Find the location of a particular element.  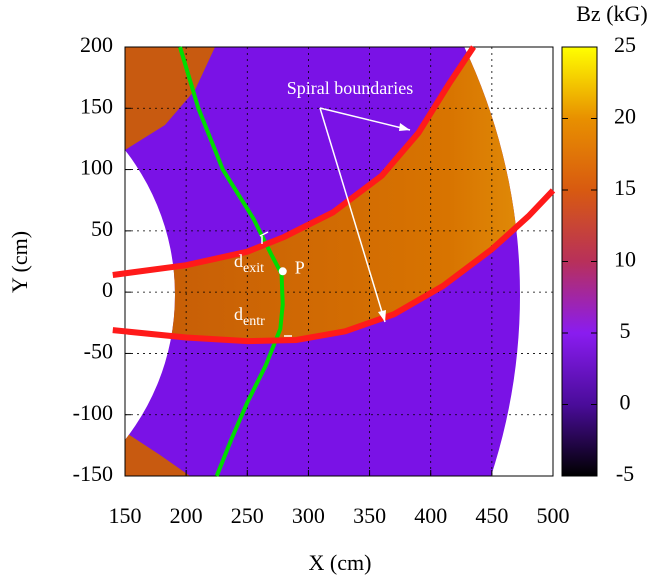

point-label: P is located at coordinates (300, 267).